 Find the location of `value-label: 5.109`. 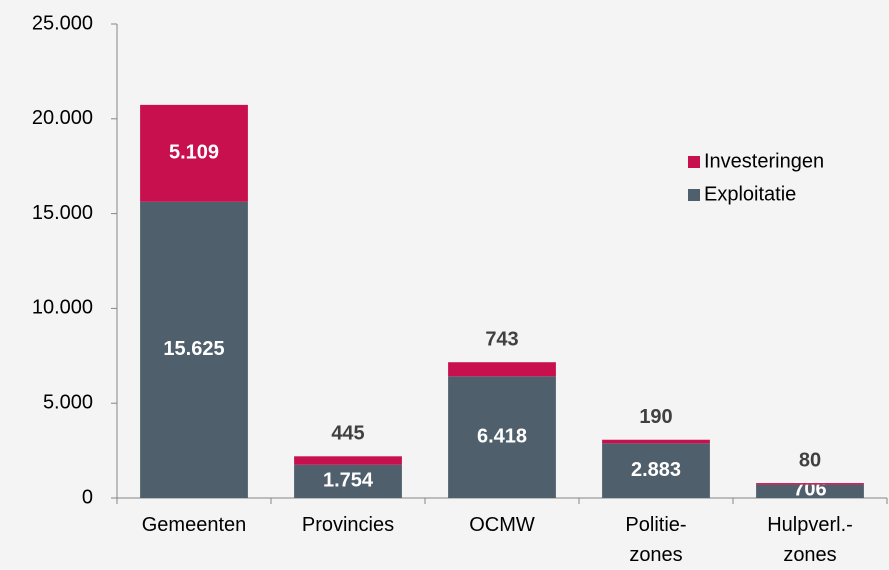

value-label: 5.109 is located at coordinates (194, 153).